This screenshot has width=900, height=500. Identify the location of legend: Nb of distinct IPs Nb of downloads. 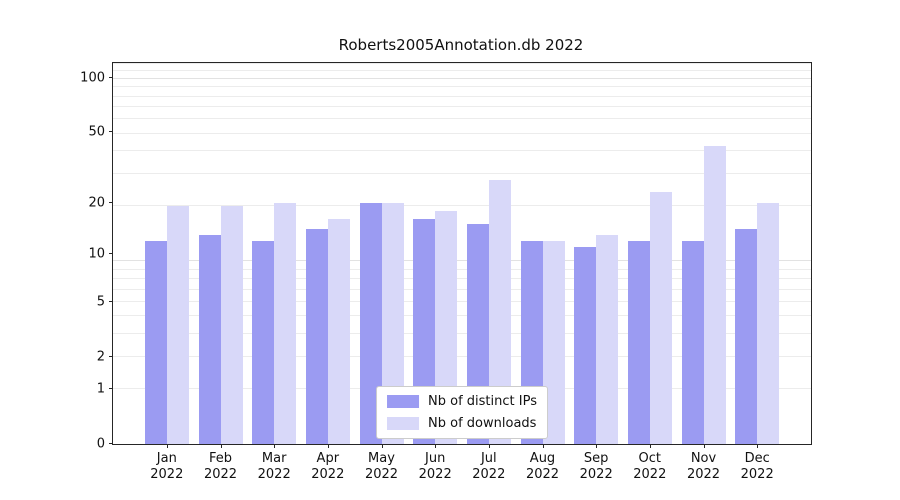
(462, 412).